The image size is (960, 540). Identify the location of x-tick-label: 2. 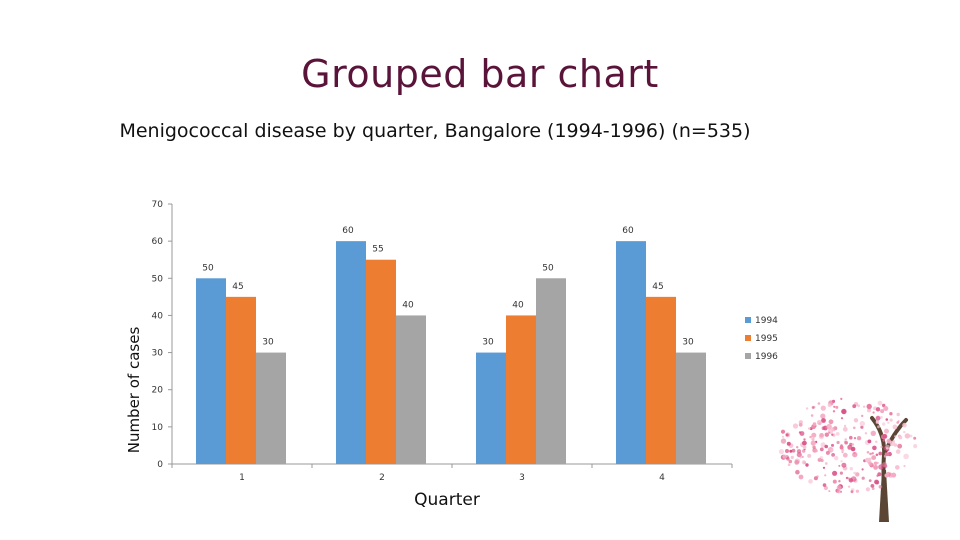
(382, 478).